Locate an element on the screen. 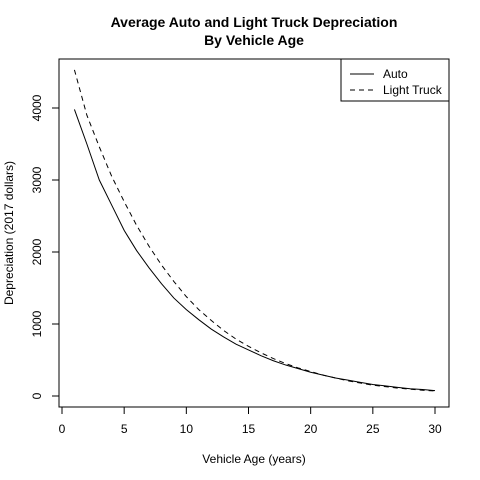 The height and width of the screenshot is (480, 480). x-tick-label: 15 is located at coordinates (249, 429).